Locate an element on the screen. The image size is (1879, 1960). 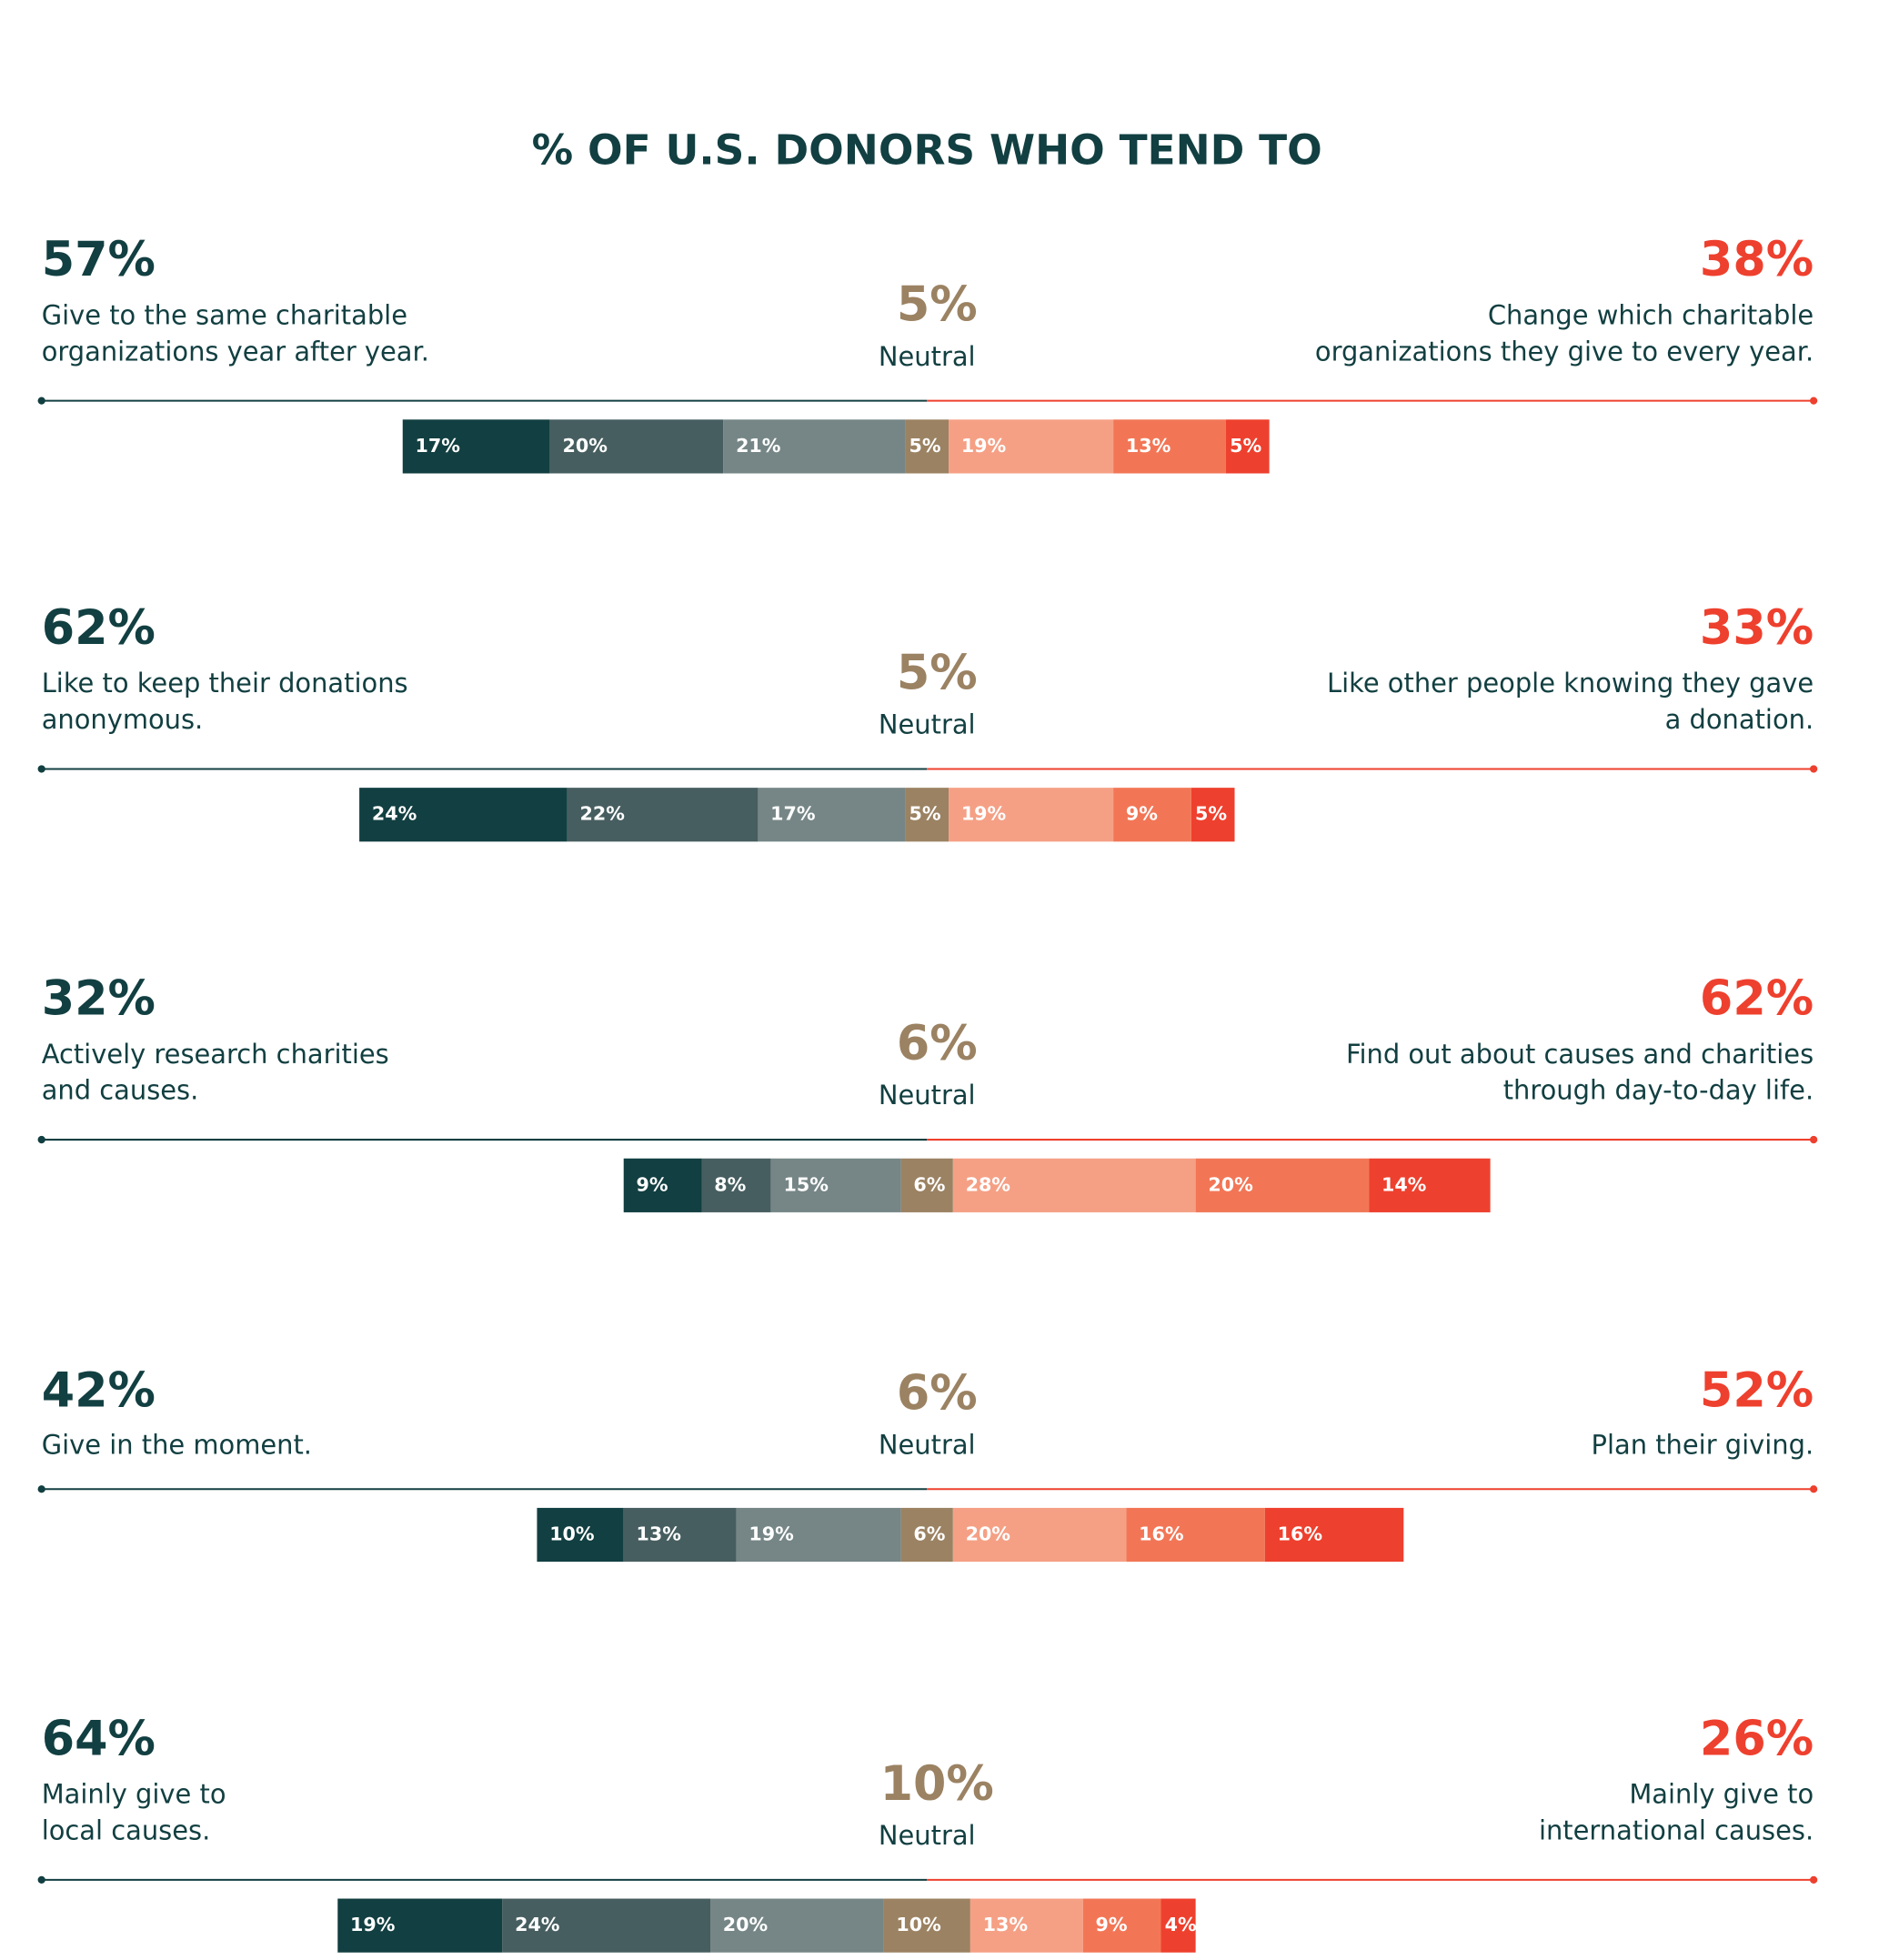
right-text: a donation. is located at coordinates (1739, 719).